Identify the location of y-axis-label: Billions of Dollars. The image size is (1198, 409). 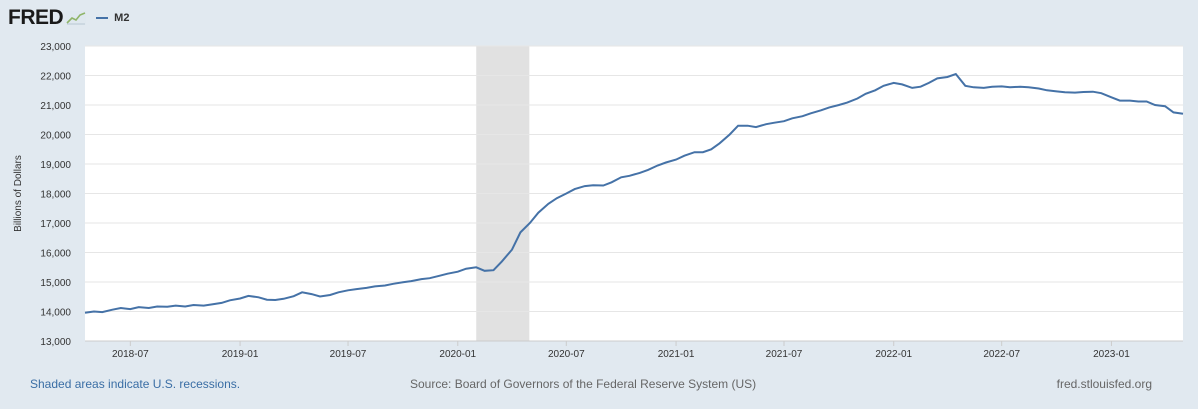
(18, 193).